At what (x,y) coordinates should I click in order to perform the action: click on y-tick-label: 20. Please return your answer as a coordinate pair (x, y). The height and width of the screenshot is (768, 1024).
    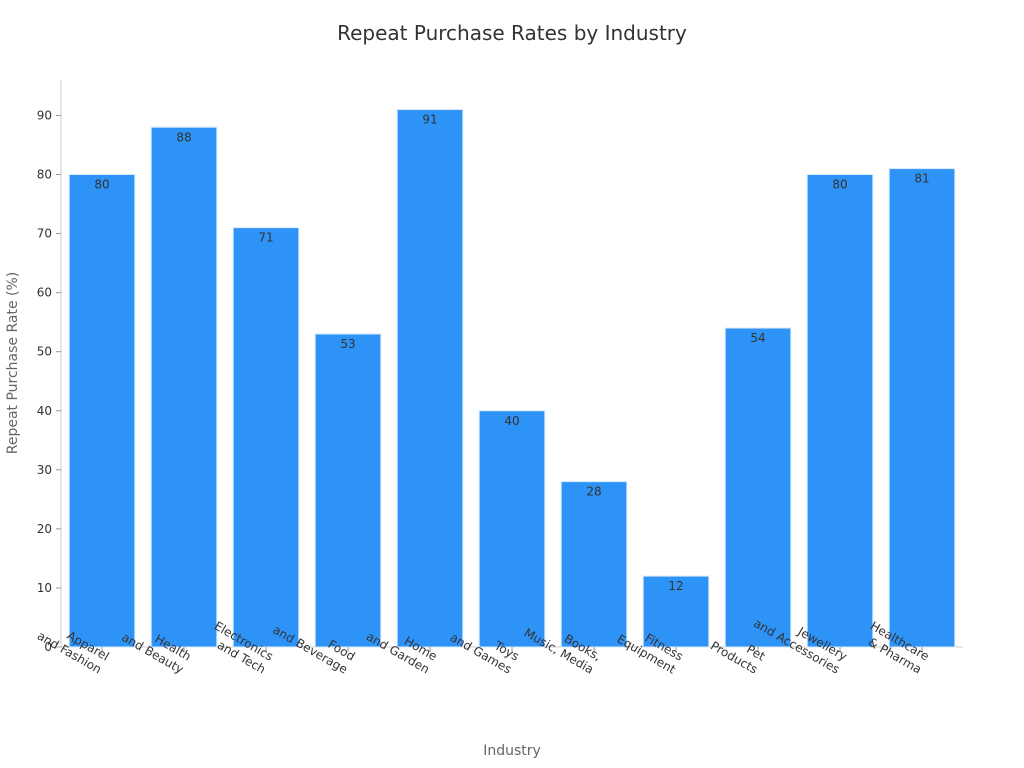
    Looking at the image, I should click on (44, 529).